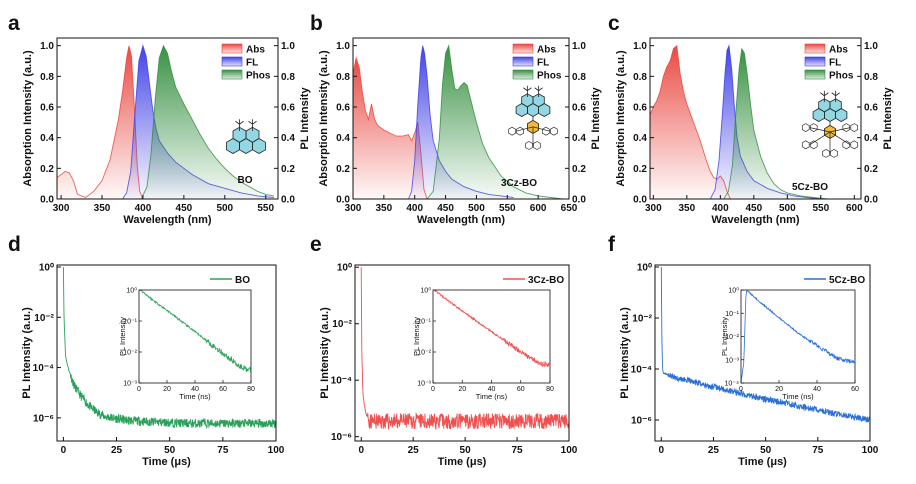 Image resolution: width=916 pixels, height=484 pixels. What do you see at coordinates (288, 169) in the screenshot?
I see `y-tick-label-right: 0.2` at bounding box center [288, 169].